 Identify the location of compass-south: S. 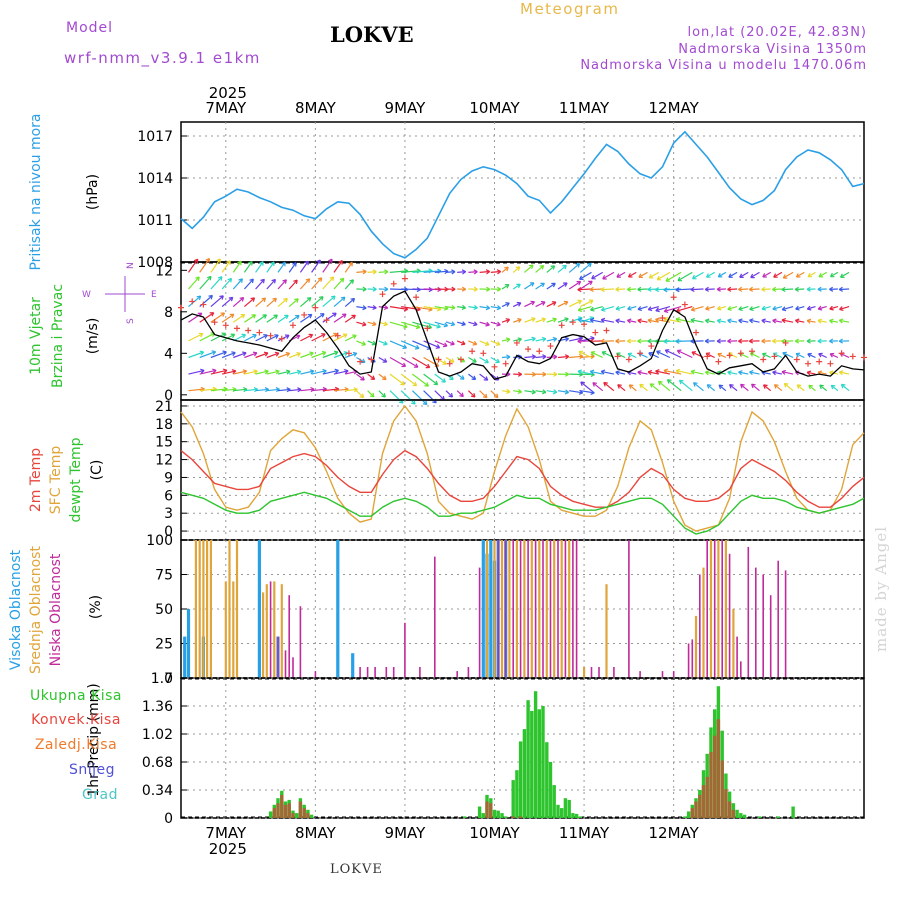
(131, 321).